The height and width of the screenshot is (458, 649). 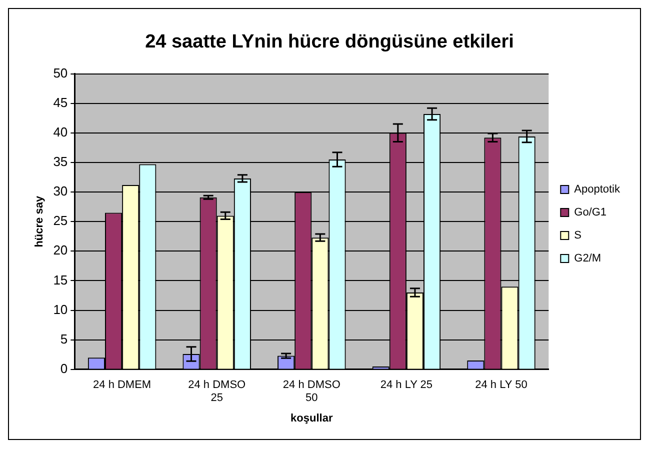 What do you see at coordinates (60, 102) in the screenshot?
I see `y-tick-label: 45` at bounding box center [60, 102].